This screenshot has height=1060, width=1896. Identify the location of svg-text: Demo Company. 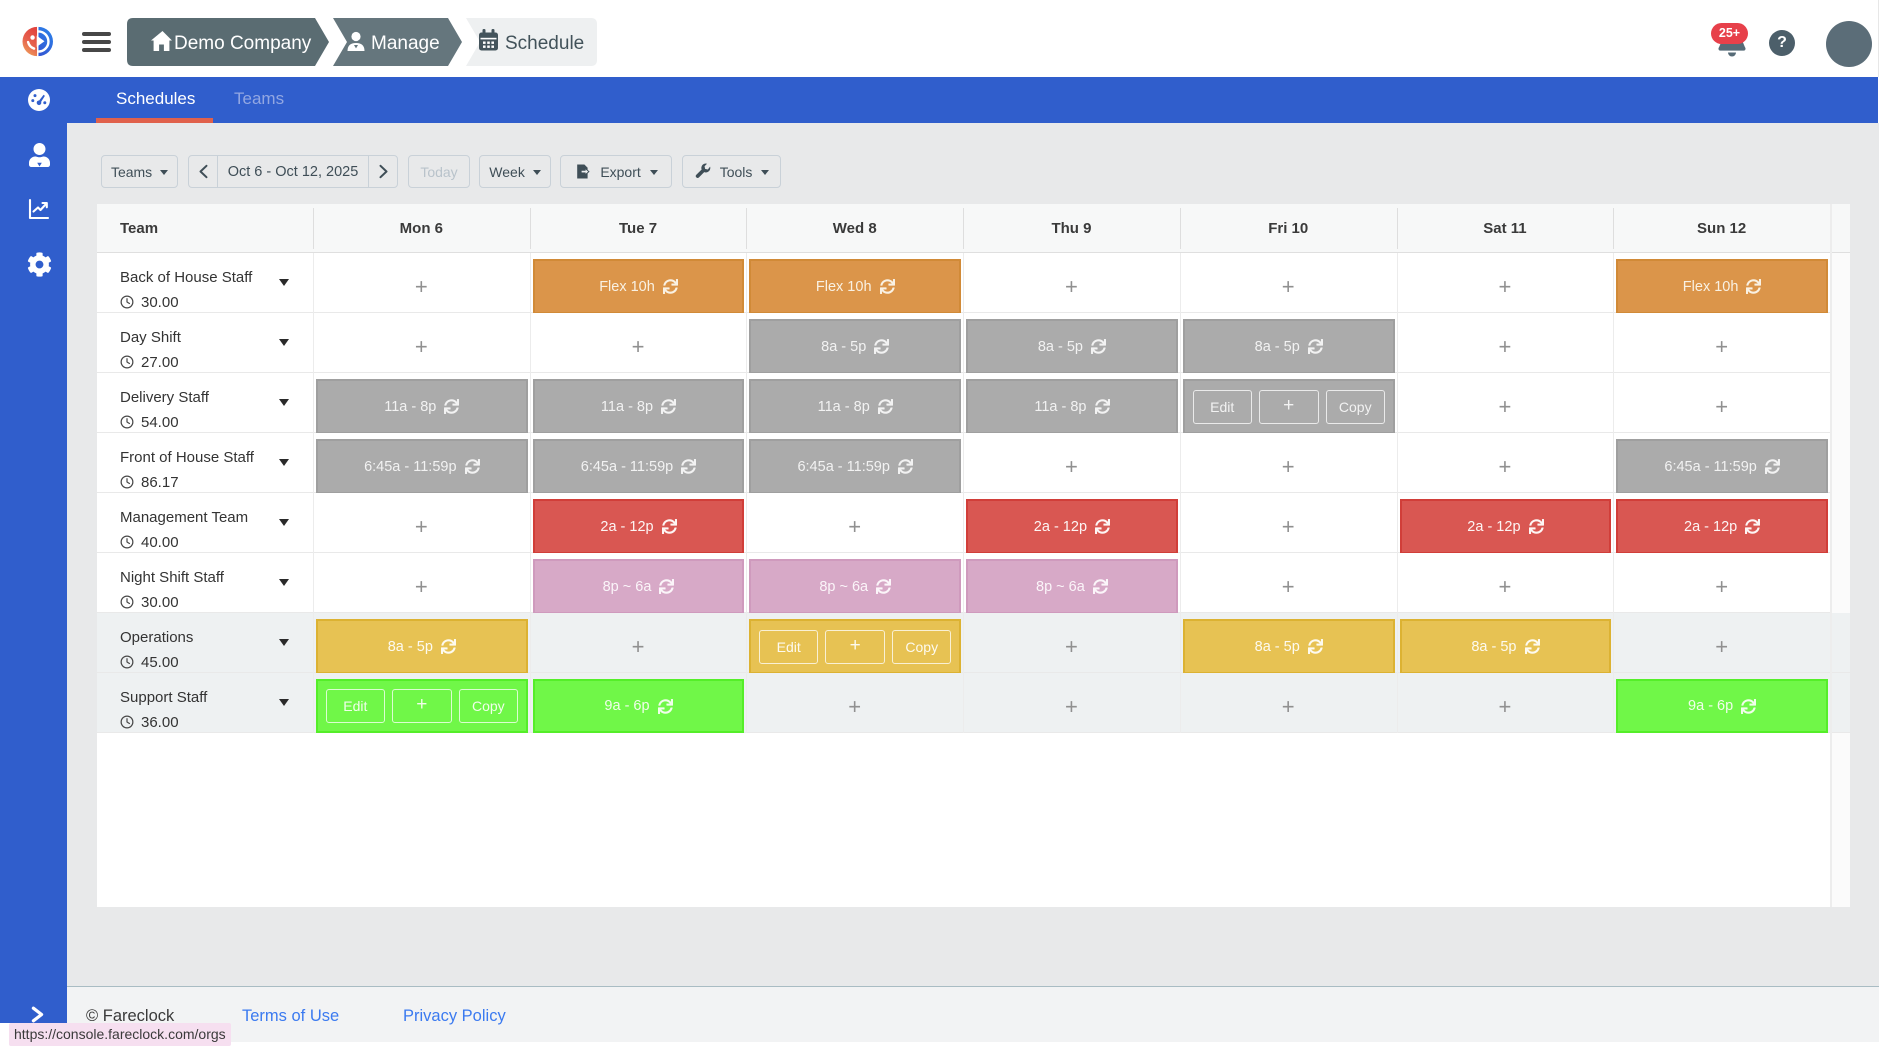
(243, 43).